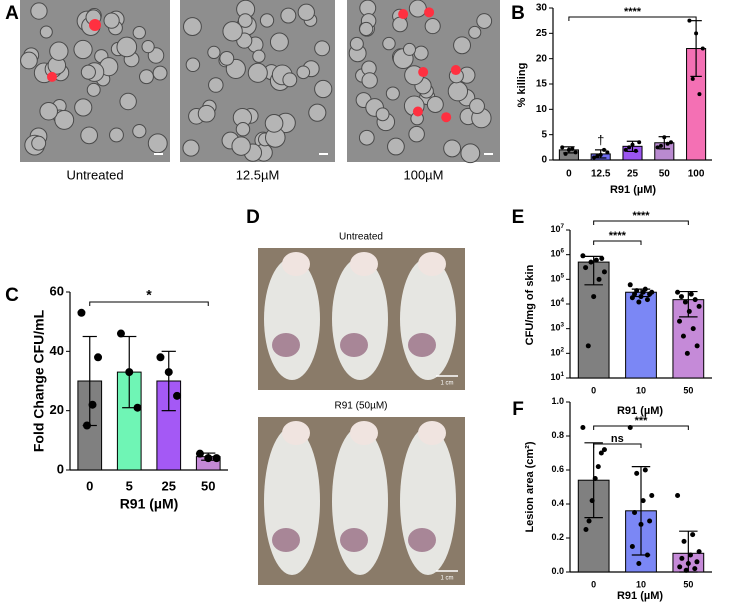  Describe the element at coordinates (601, 174) in the screenshot. I see `x-tick-label: 12.5` at that location.